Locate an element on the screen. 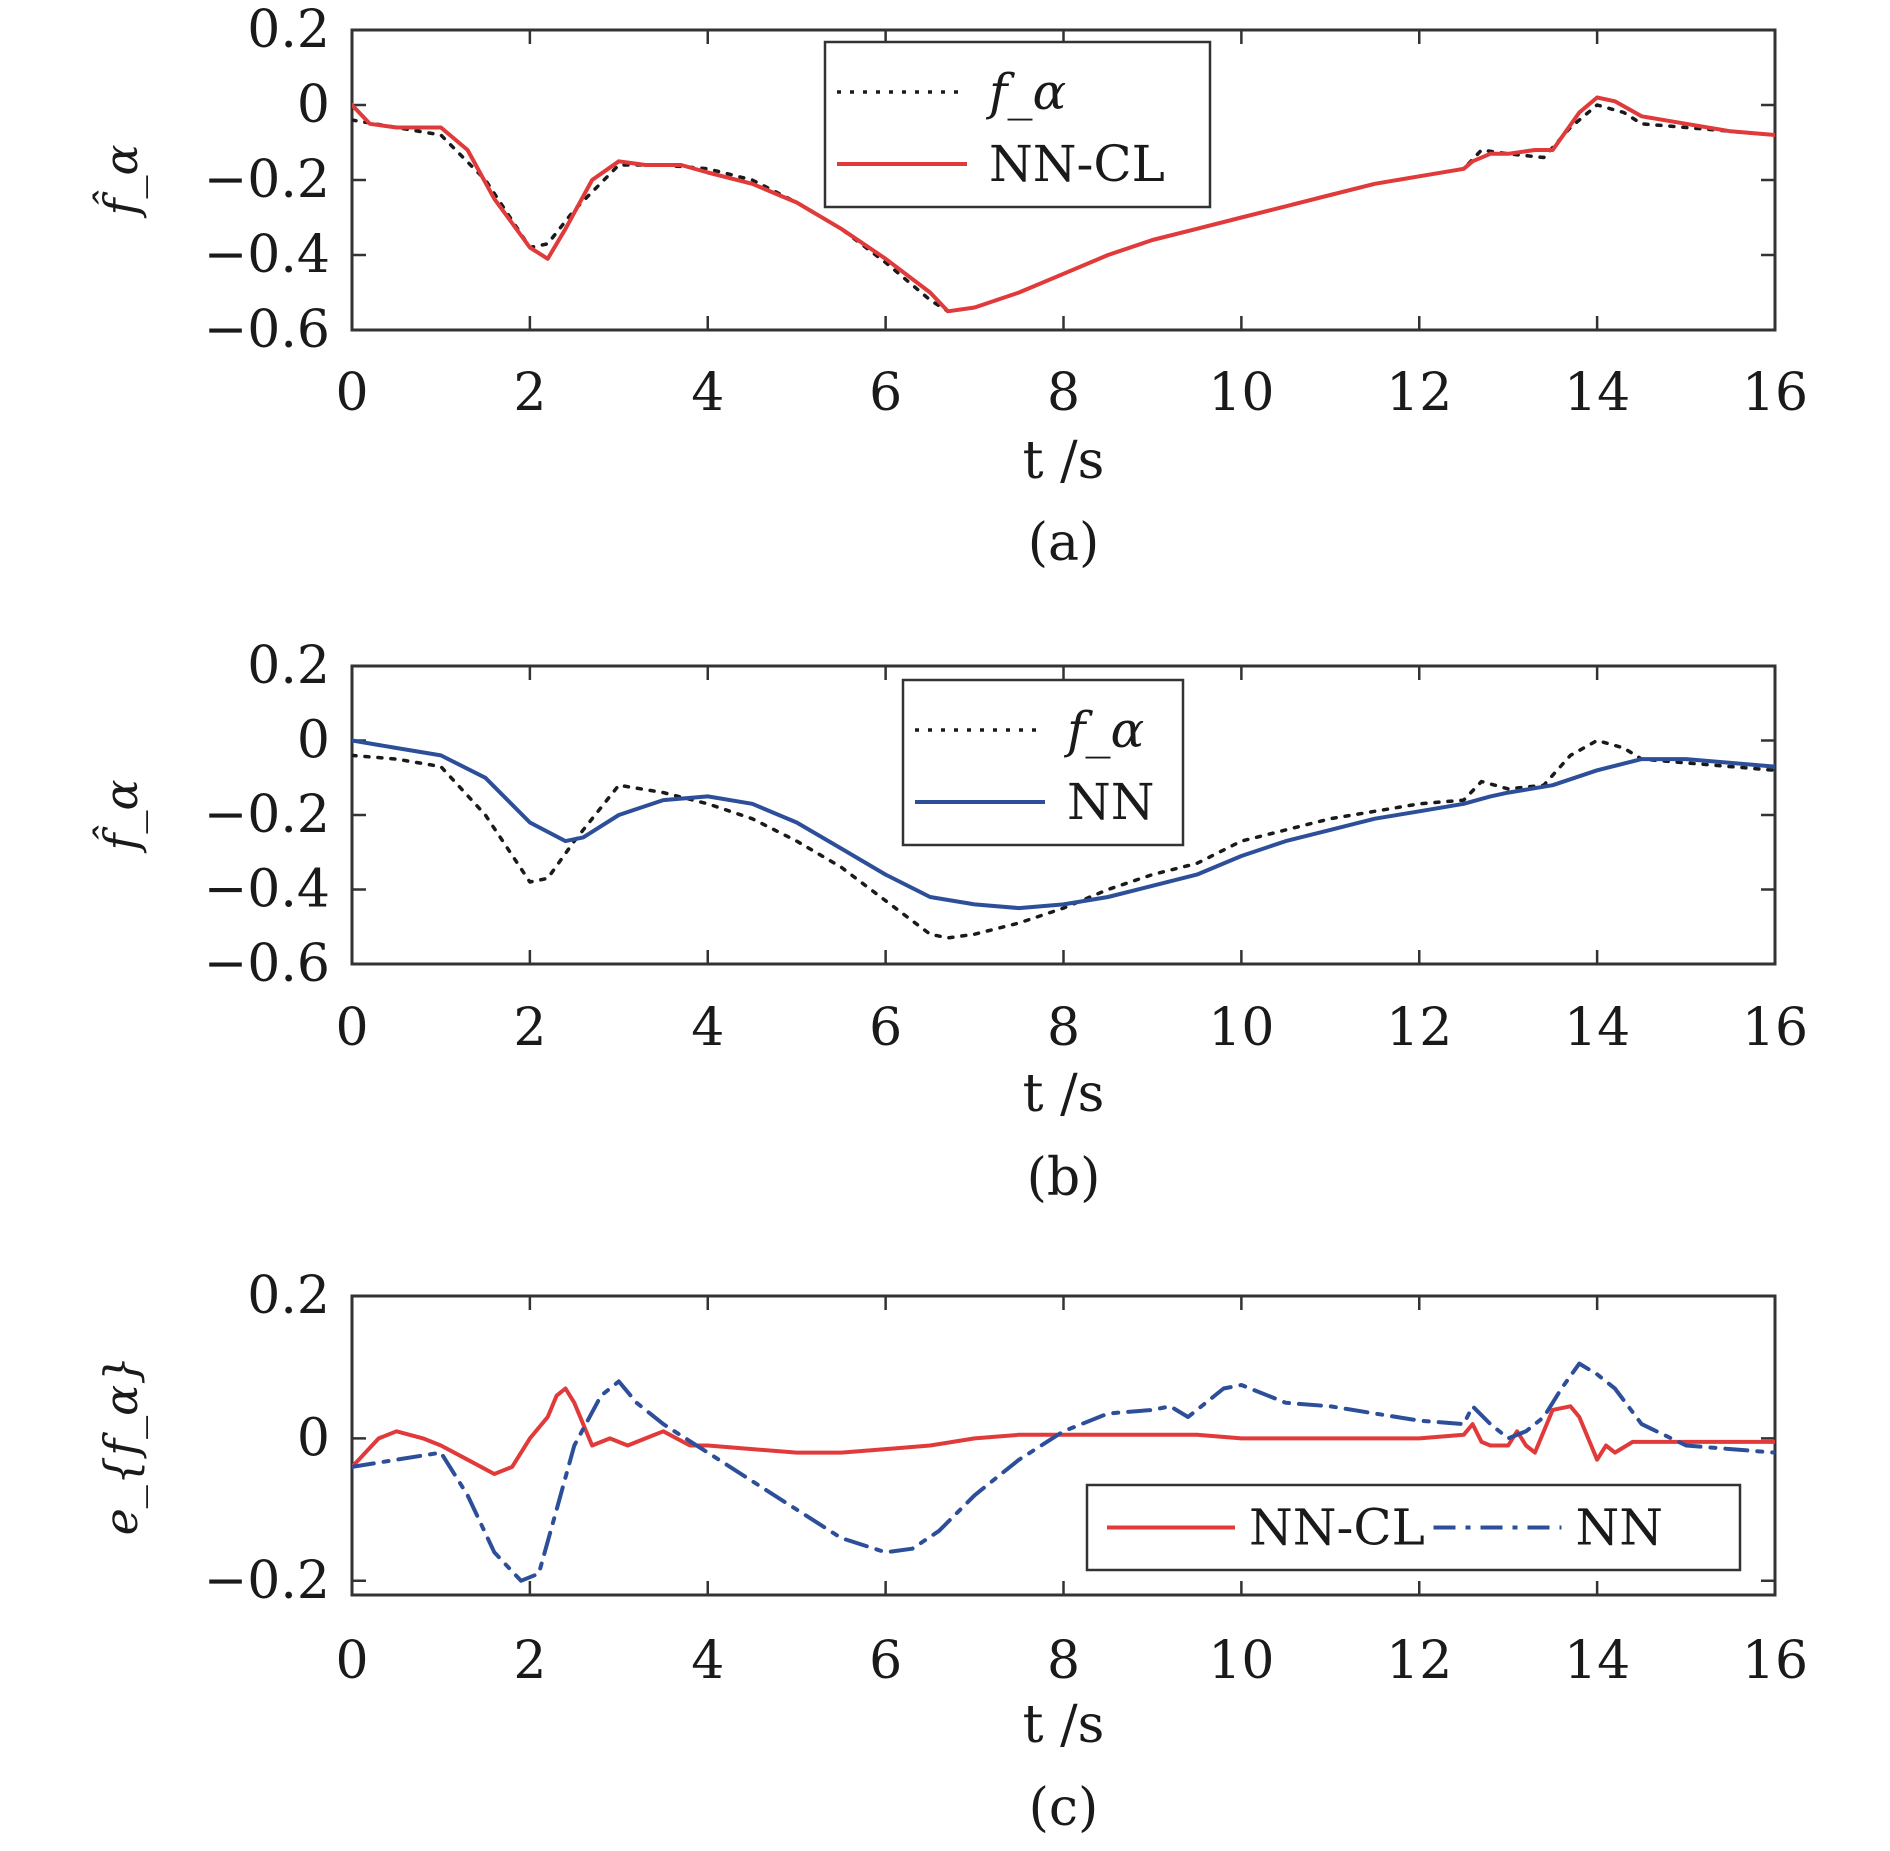 The width and height of the screenshot is (1890, 1851). legend: f_α NN-CL is located at coordinates (1017, 124).